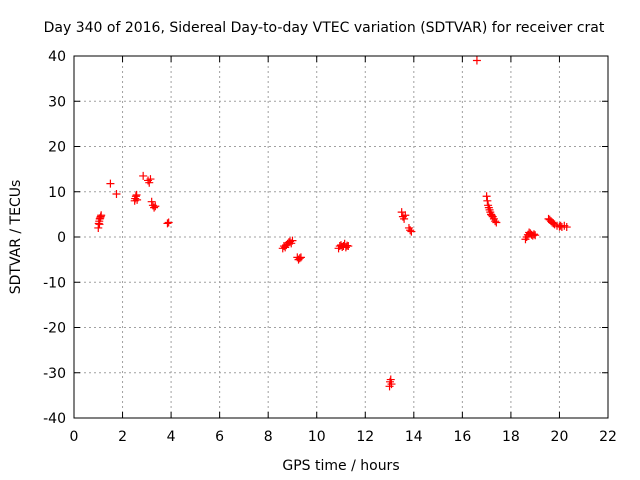  What do you see at coordinates (462, 437) in the screenshot?
I see `x-tick-label: 16` at bounding box center [462, 437].